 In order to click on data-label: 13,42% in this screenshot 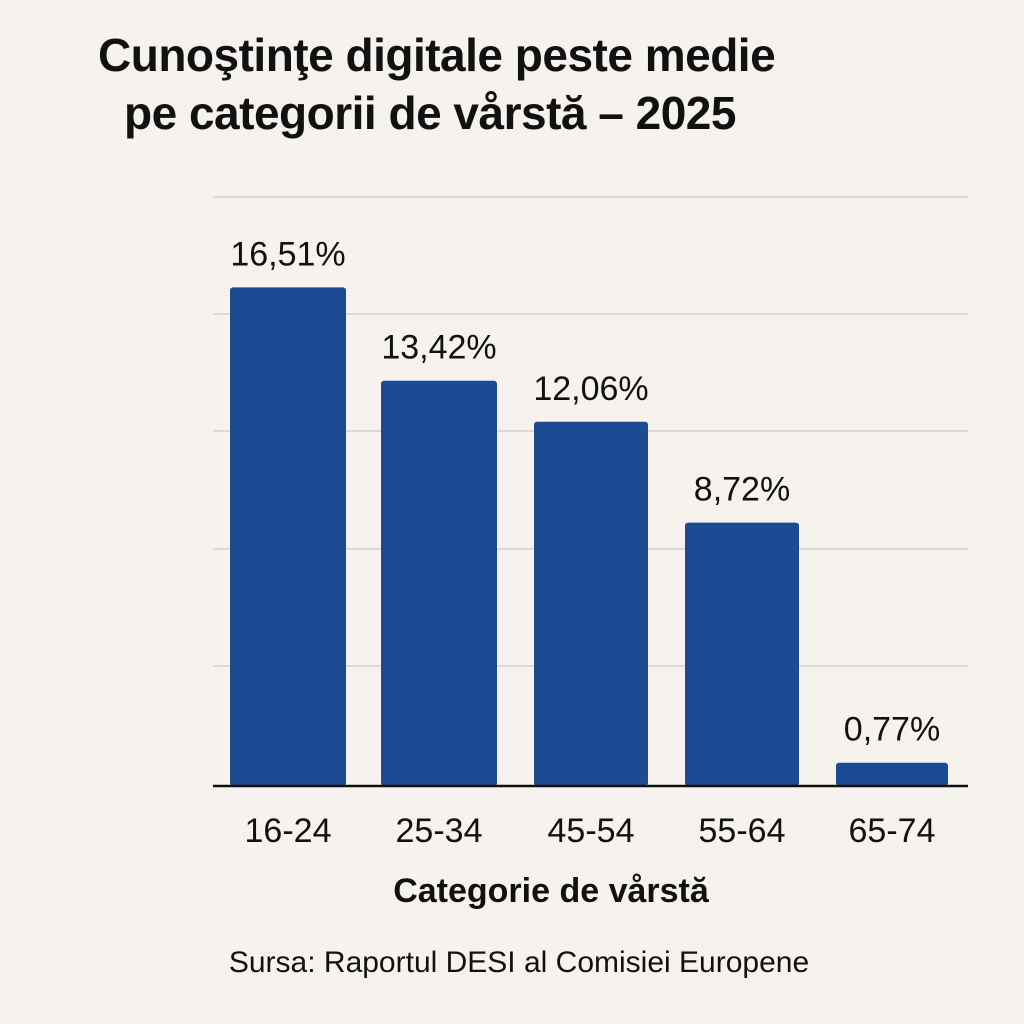, I will do `click(438, 348)`.